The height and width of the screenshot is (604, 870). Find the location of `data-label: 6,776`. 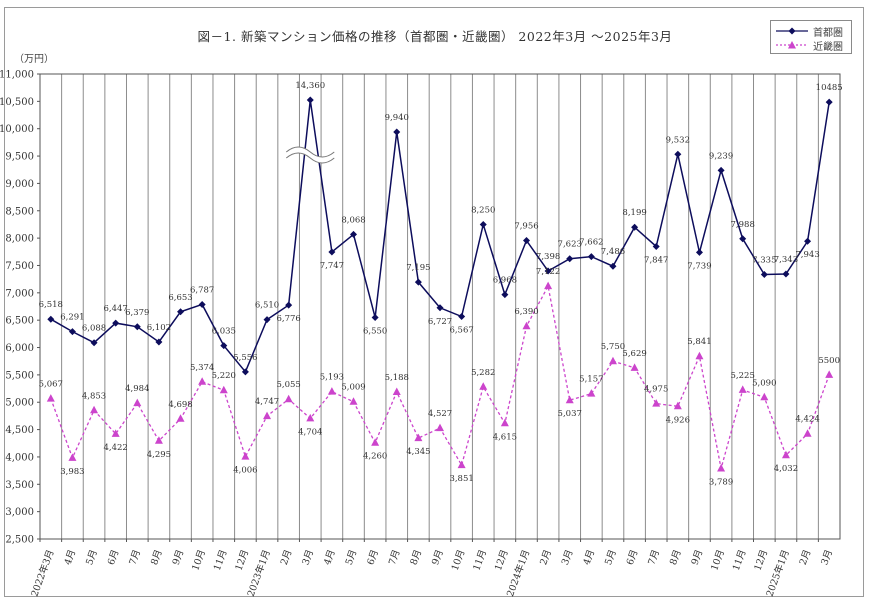

data-label: 6,776 is located at coordinates (288, 319).